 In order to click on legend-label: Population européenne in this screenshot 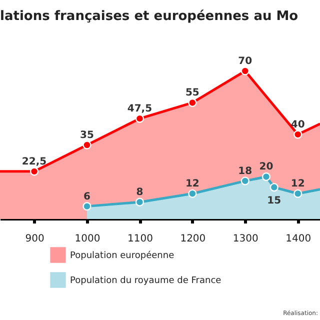, I will do `click(122, 255)`.